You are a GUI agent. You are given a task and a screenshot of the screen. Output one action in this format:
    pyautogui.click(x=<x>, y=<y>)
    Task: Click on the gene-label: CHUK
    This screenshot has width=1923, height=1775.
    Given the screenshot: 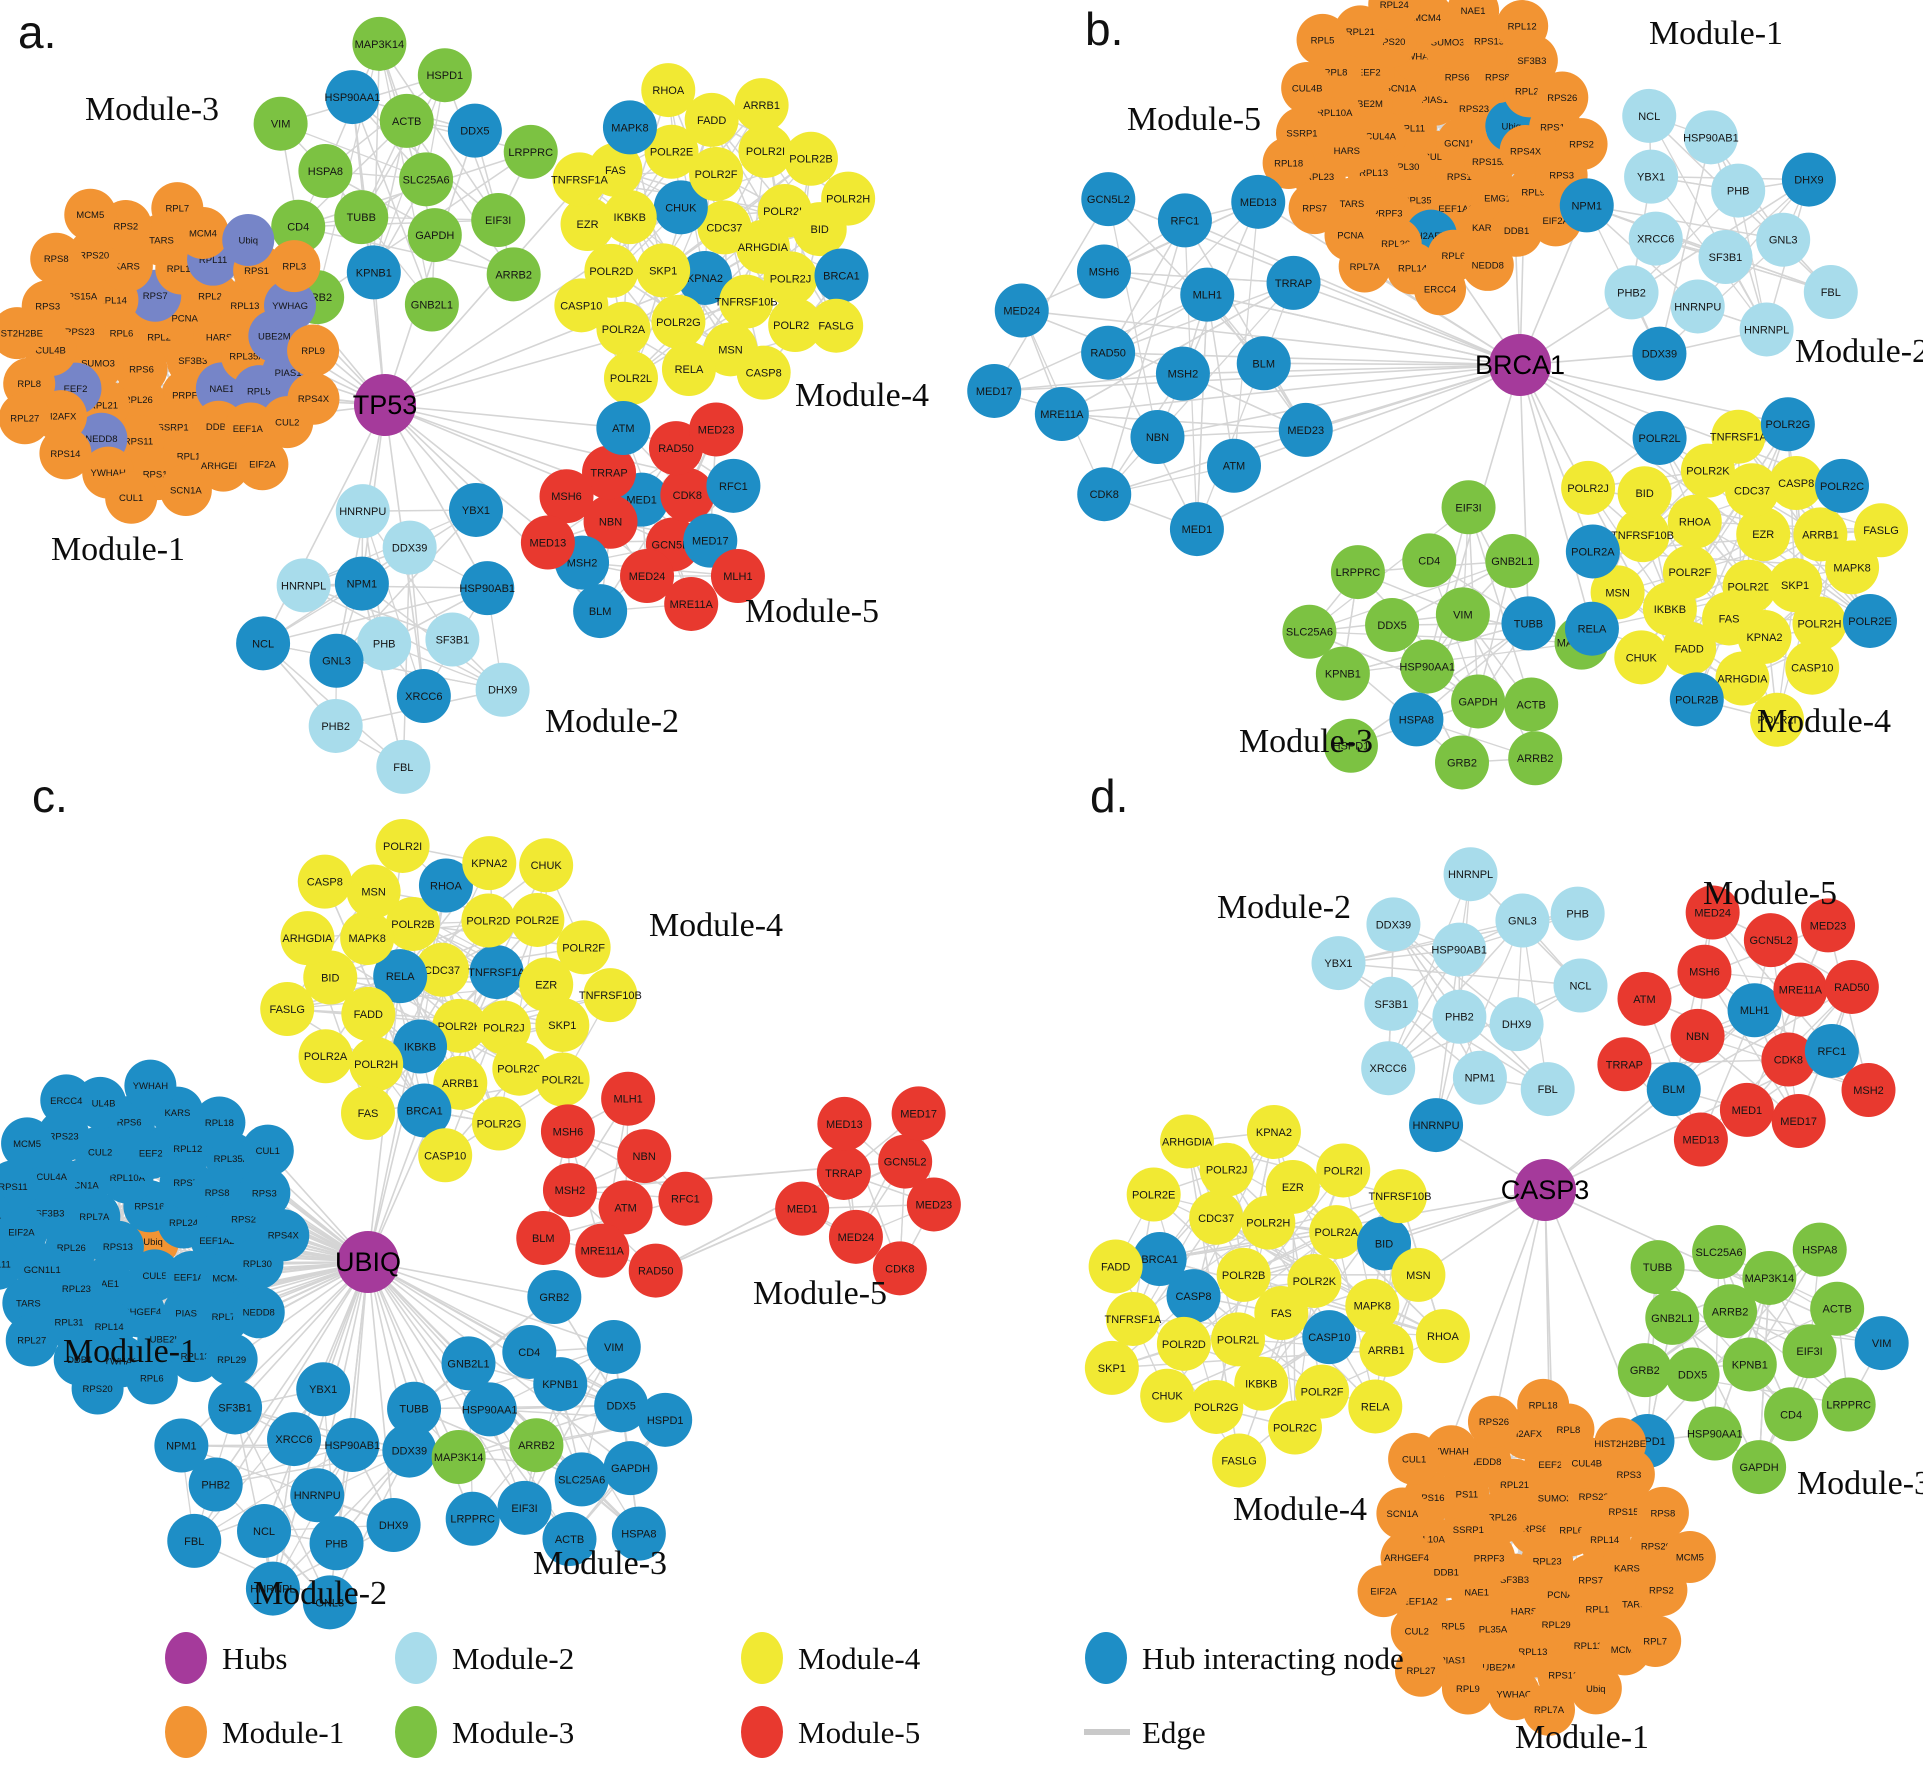 What is the action you would take?
    pyautogui.click(x=681, y=208)
    